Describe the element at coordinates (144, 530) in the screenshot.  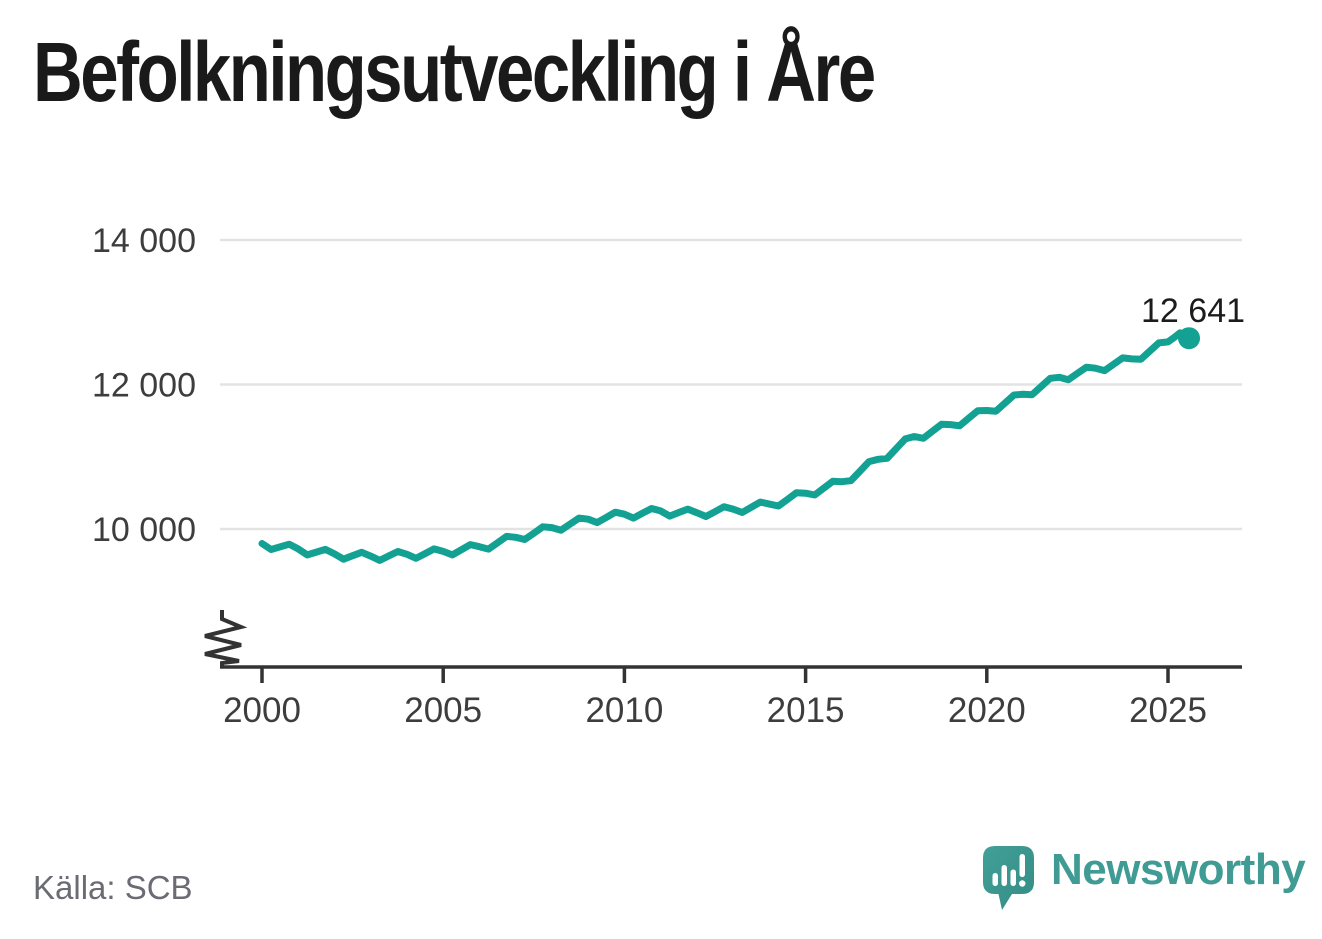
I see `y-axis-label: 10 000` at that location.